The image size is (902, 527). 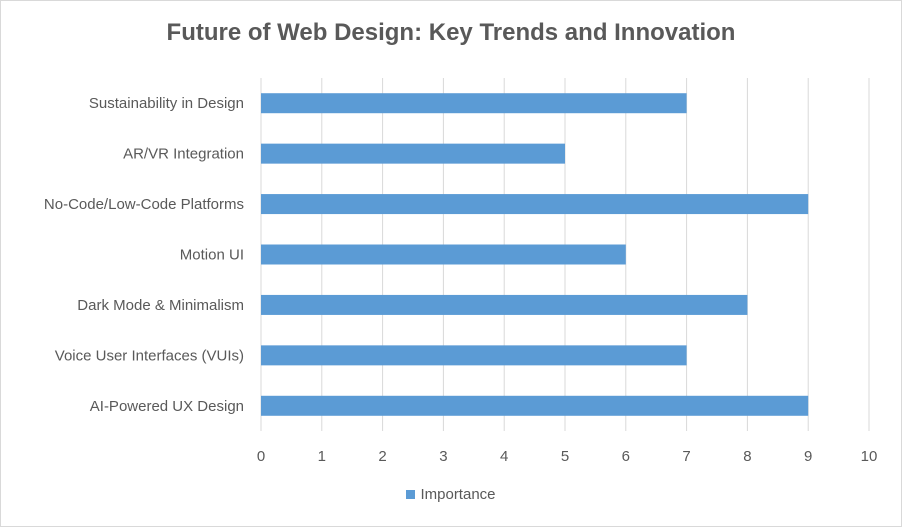 I want to click on x-tick-label: 9, so click(x=808, y=456).